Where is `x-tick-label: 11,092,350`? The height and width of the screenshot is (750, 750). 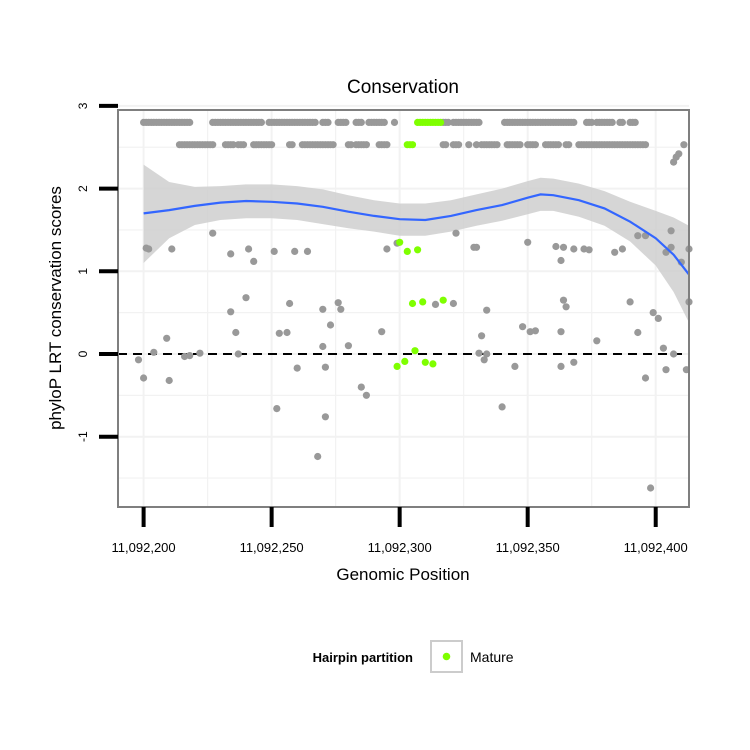 x-tick-label: 11,092,350 is located at coordinates (528, 547).